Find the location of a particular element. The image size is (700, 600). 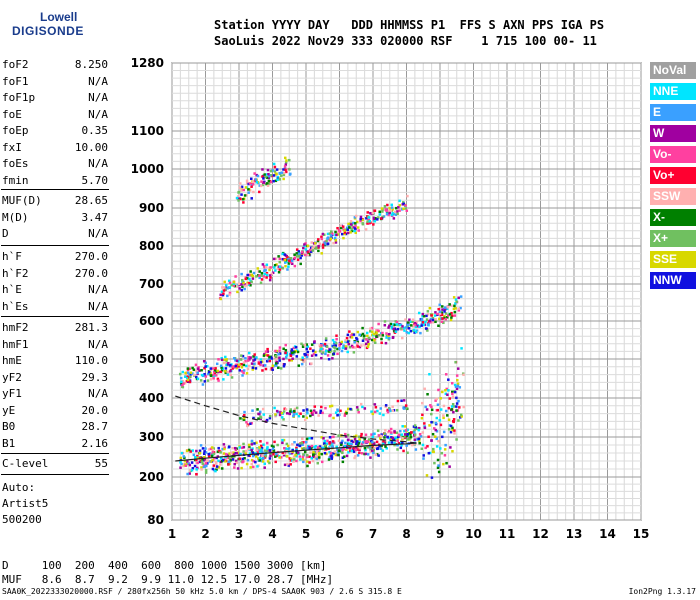

param-name: yE is located at coordinates (9, 410).